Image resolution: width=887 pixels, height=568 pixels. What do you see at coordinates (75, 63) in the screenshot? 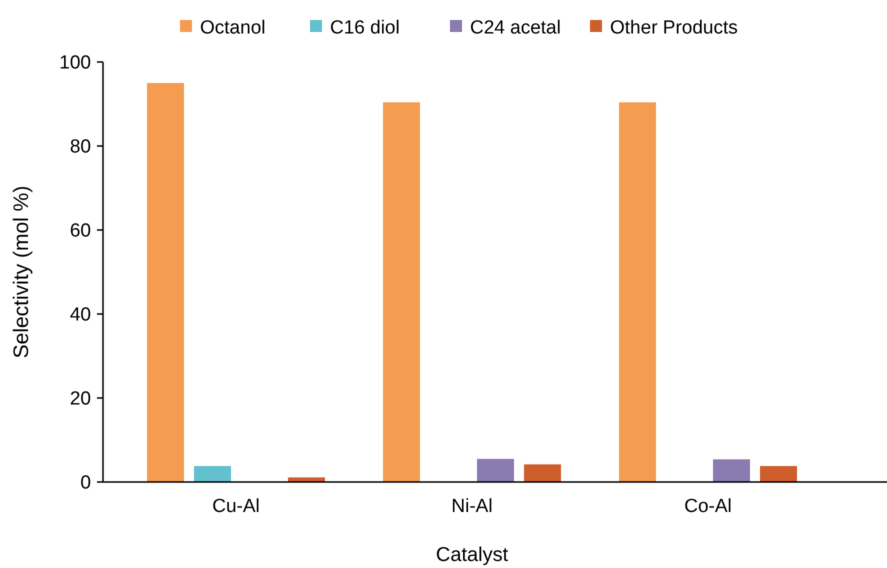
I see `y-tick-label: 100` at bounding box center [75, 63].